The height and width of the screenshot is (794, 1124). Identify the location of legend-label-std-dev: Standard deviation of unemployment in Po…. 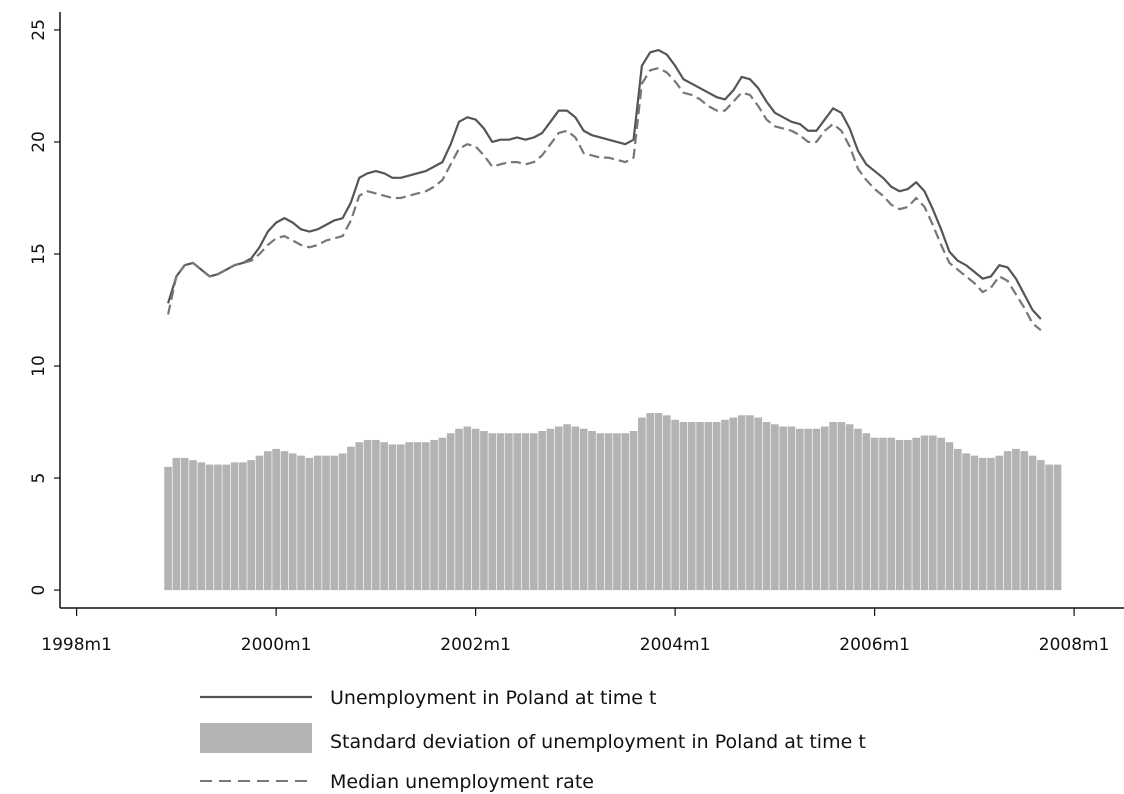
(598, 742).